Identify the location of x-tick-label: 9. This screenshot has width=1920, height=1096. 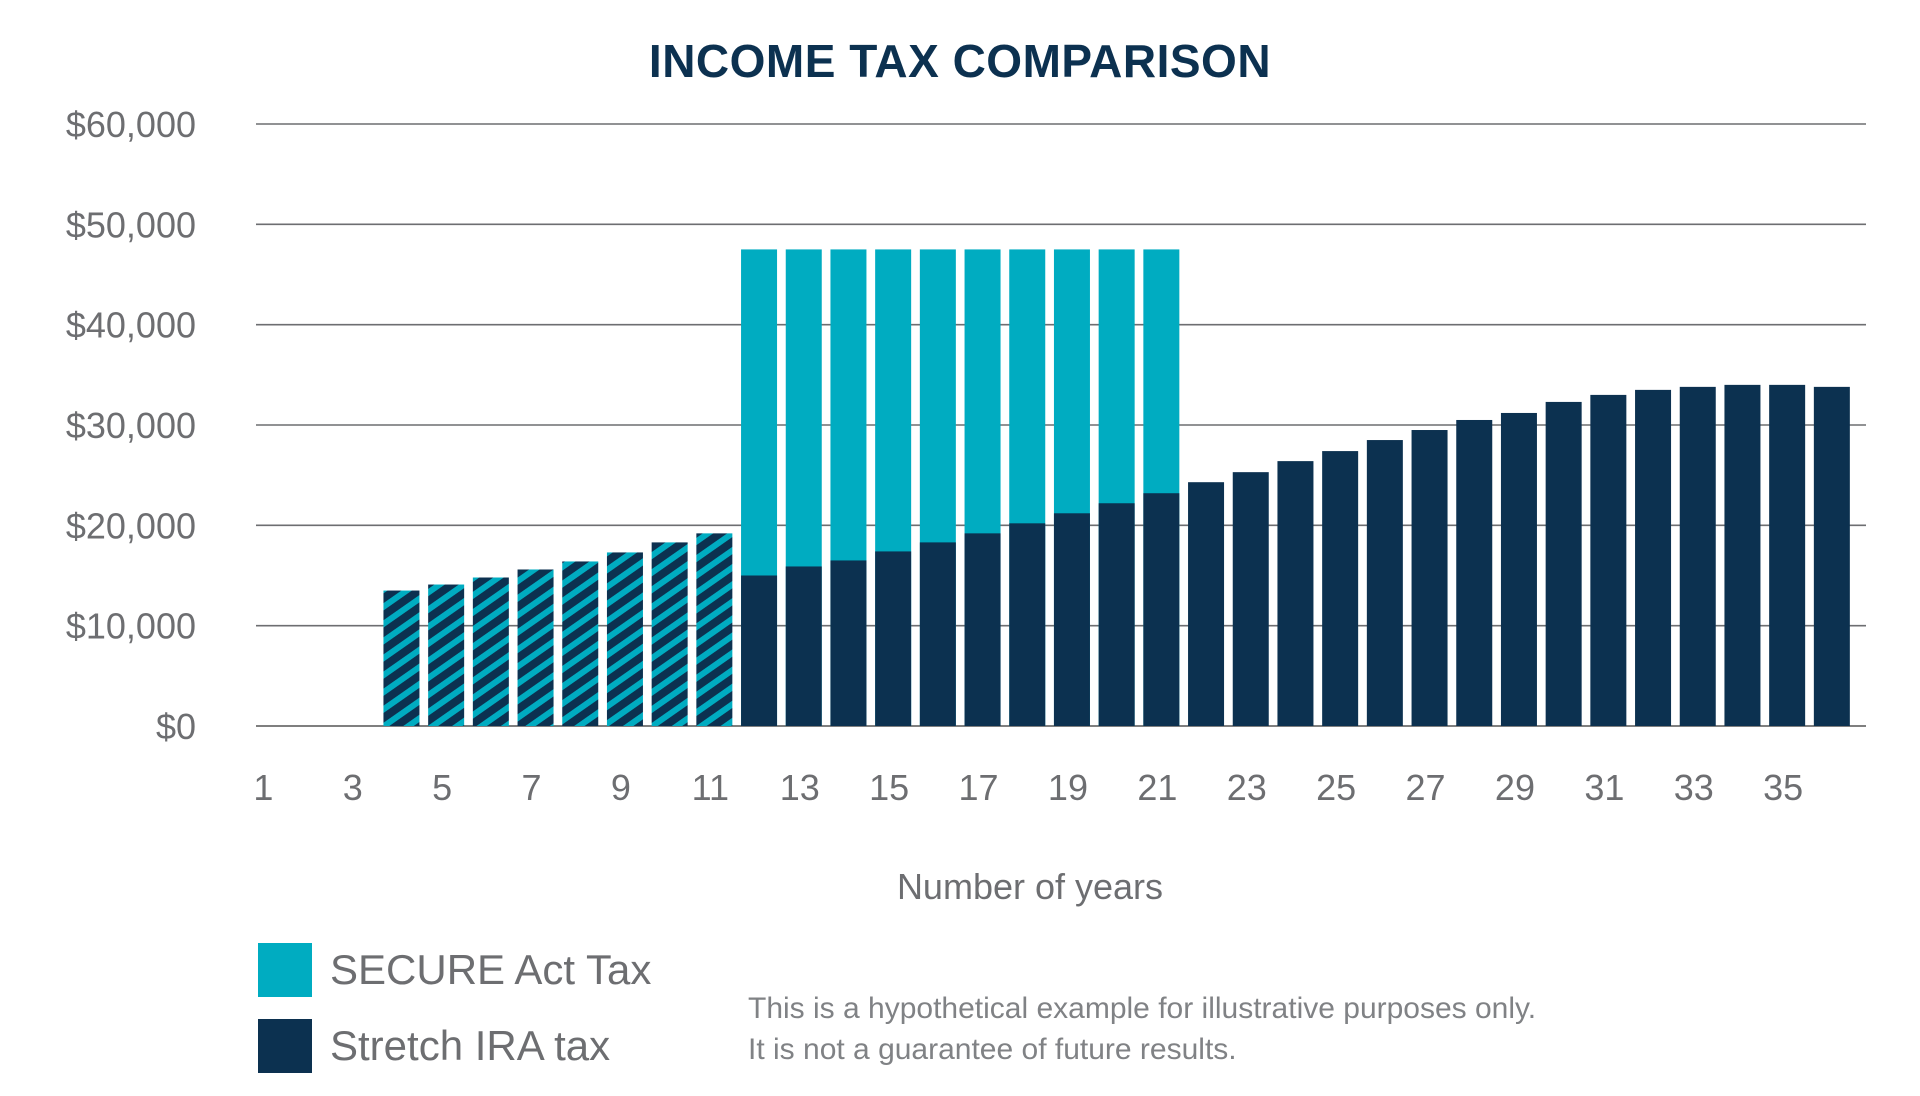
(621, 787).